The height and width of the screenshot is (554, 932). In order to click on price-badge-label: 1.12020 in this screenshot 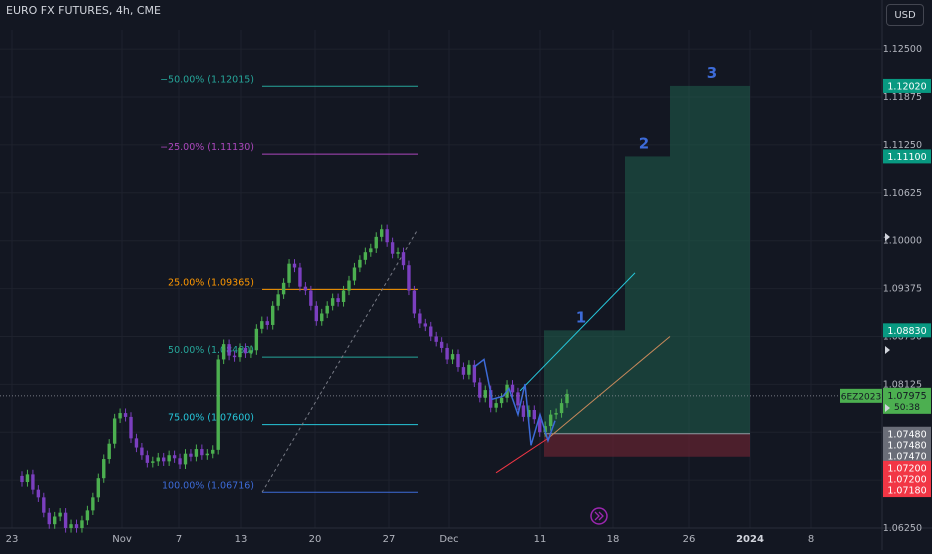, I will do `click(906, 86)`.